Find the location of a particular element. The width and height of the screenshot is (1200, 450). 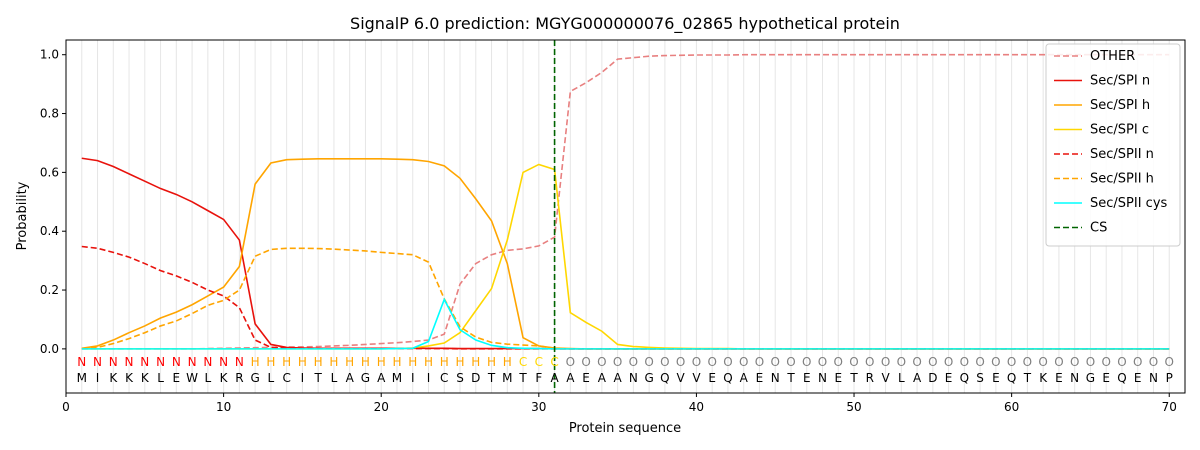

y-tick-label: 0.8 is located at coordinates (49, 114).